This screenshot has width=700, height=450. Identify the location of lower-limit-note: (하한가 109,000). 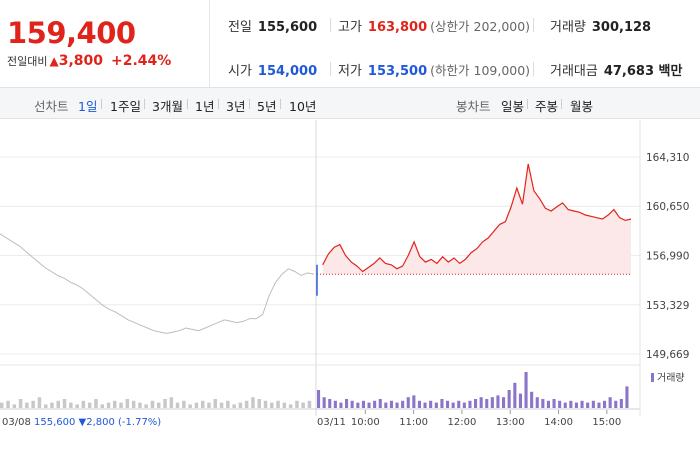
(480, 70).